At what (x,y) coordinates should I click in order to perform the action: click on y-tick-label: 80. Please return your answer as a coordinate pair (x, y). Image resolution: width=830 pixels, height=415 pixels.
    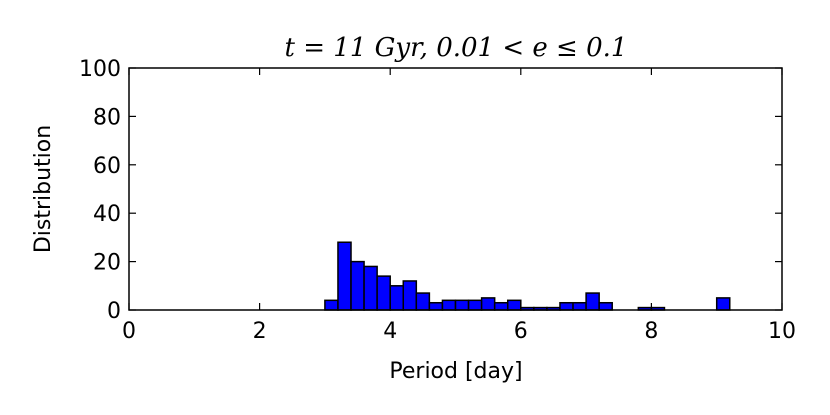
    Looking at the image, I should click on (107, 117).